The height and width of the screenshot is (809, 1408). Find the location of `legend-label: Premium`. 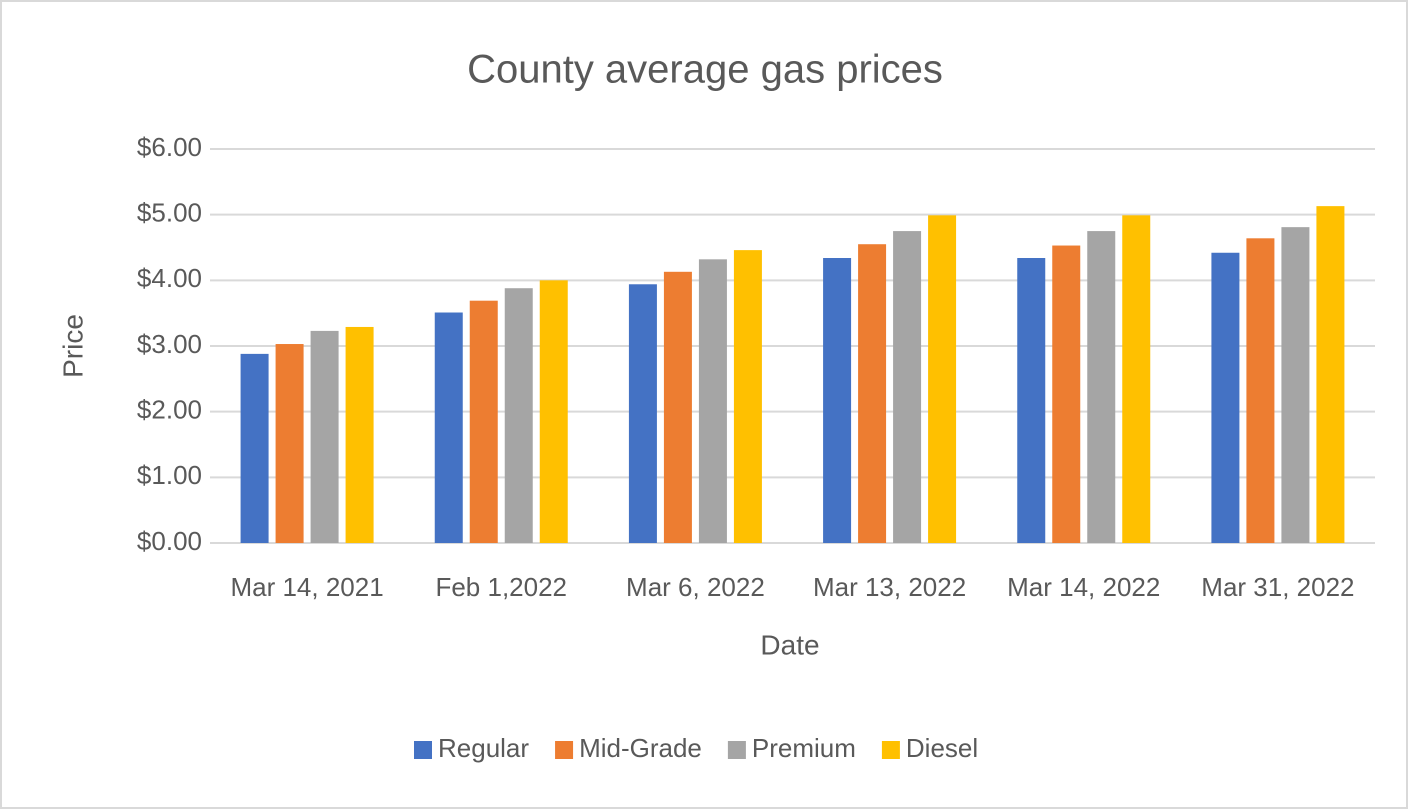

legend-label: Premium is located at coordinates (804, 748).